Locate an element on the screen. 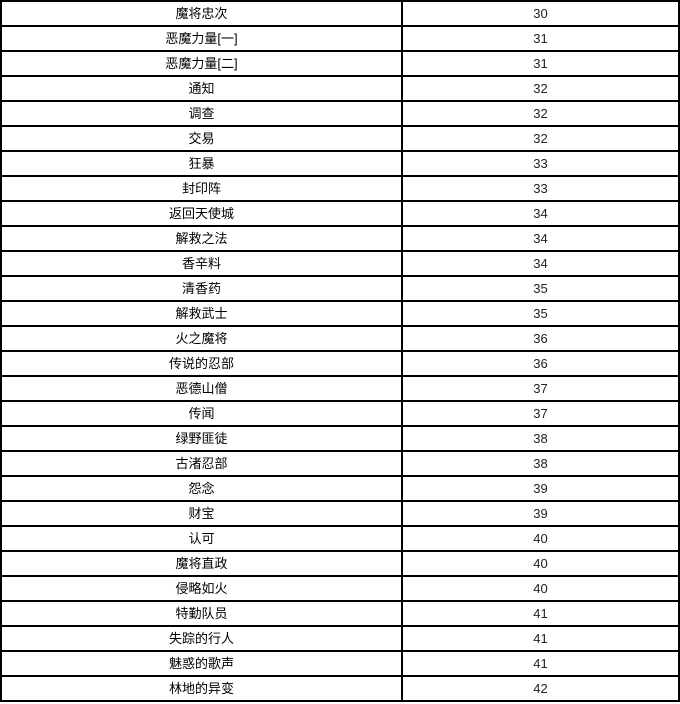  quest-name-cell: 火之魔将 is located at coordinates (201, 338).